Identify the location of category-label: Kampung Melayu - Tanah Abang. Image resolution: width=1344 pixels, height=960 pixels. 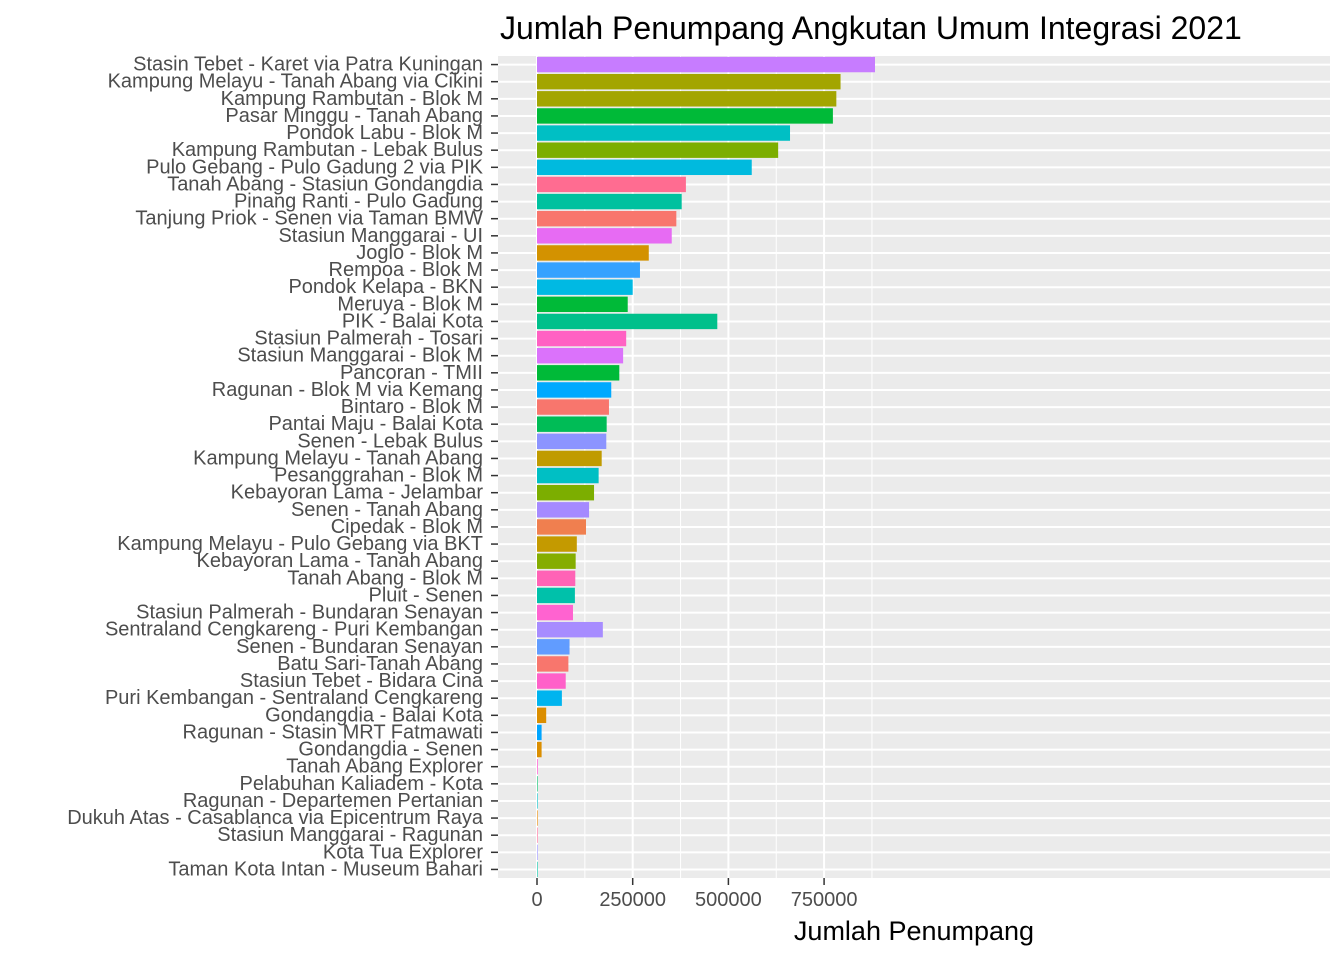
(338, 458).